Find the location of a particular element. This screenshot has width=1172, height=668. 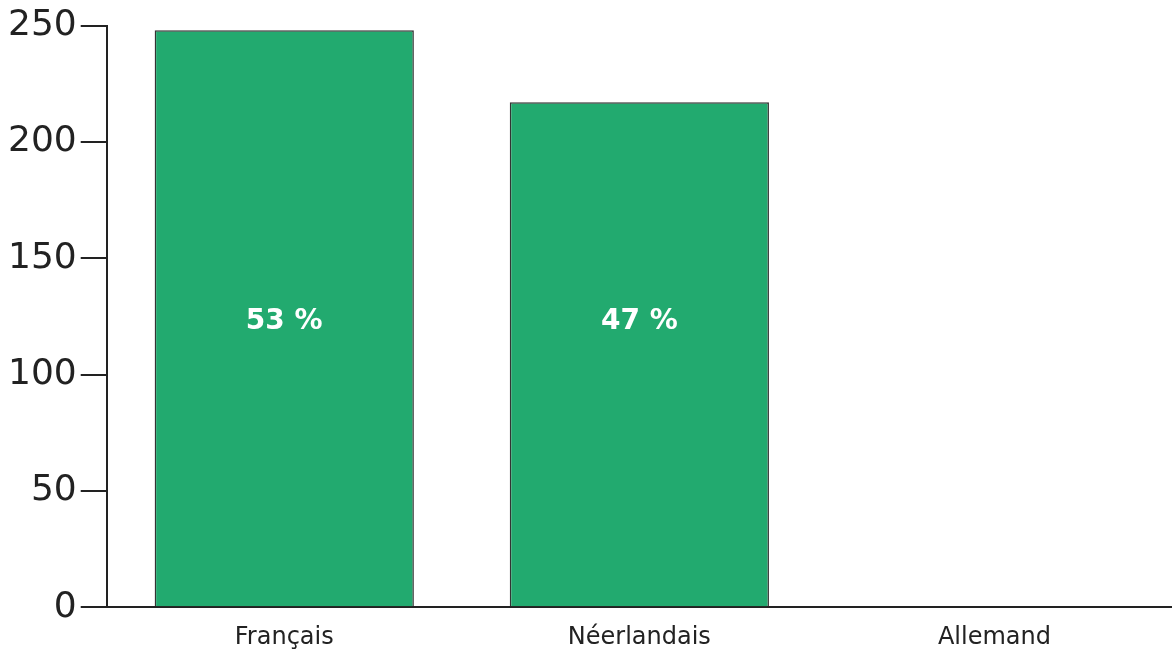

y-tick-label: 100 is located at coordinates (42, 371).